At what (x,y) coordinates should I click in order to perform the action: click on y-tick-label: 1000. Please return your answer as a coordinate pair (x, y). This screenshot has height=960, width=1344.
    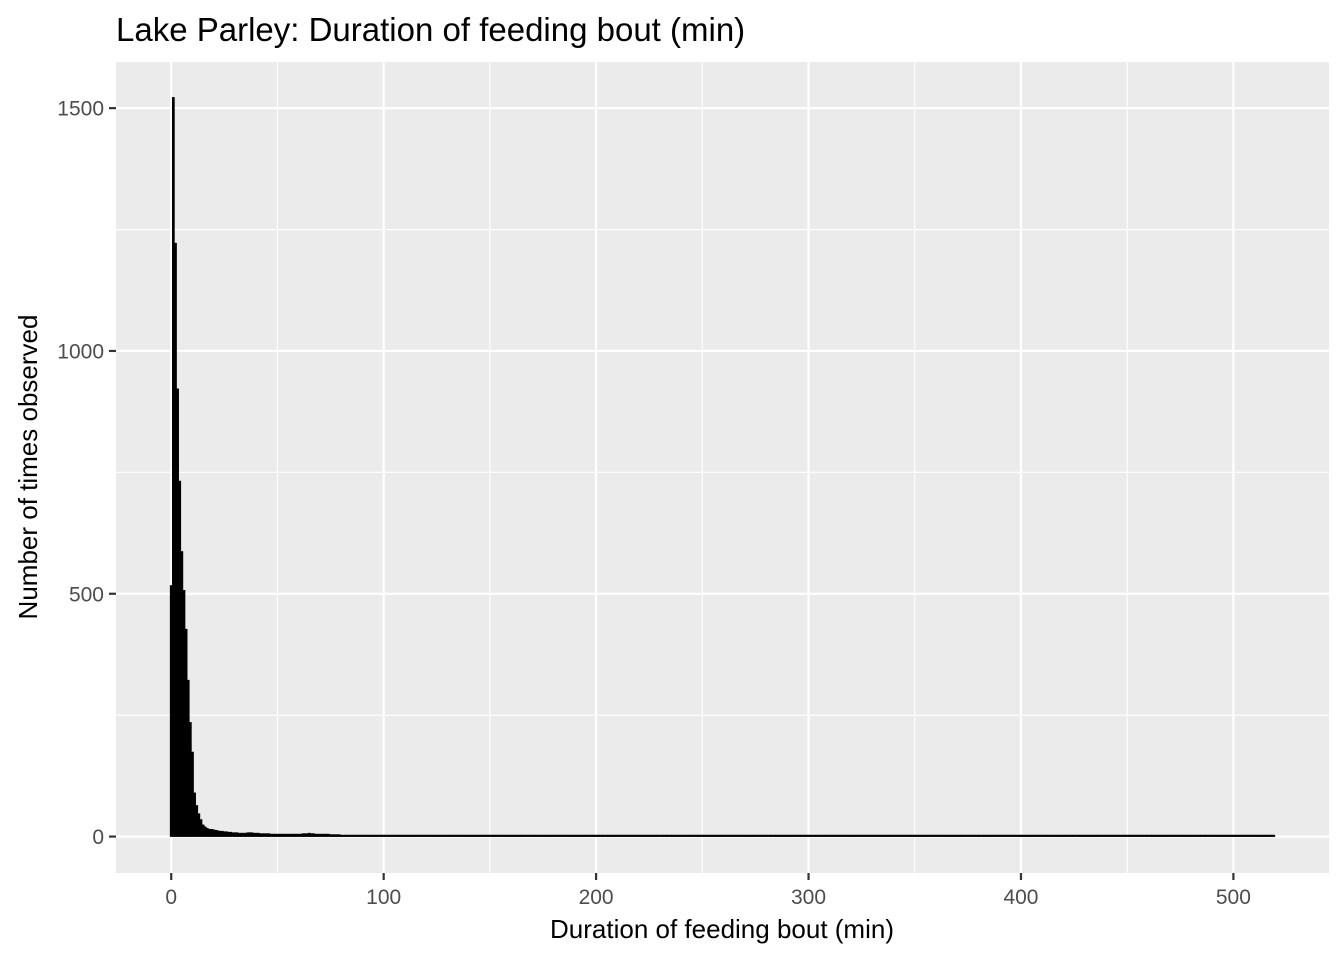
    Looking at the image, I should click on (80, 351).